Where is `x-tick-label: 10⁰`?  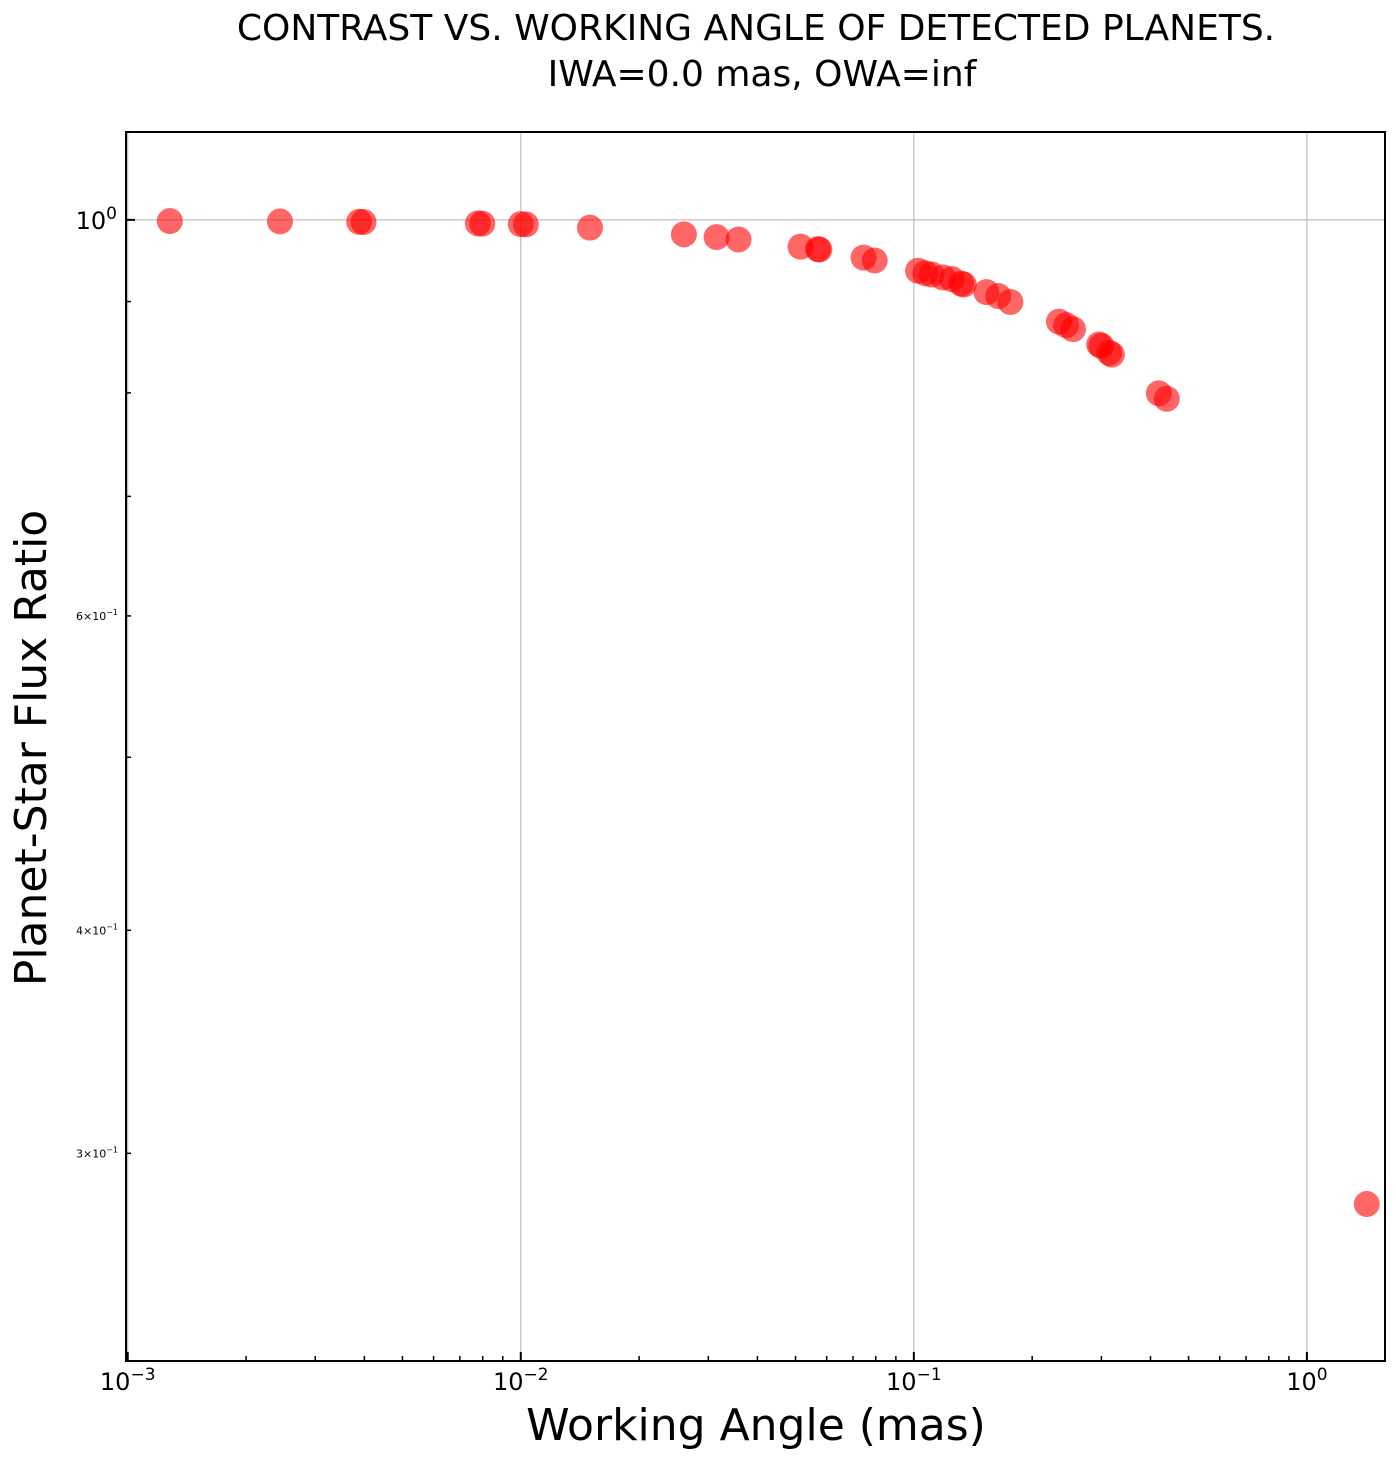
x-tick-label: 10⁰ is located at coordinates (1306, 1380).